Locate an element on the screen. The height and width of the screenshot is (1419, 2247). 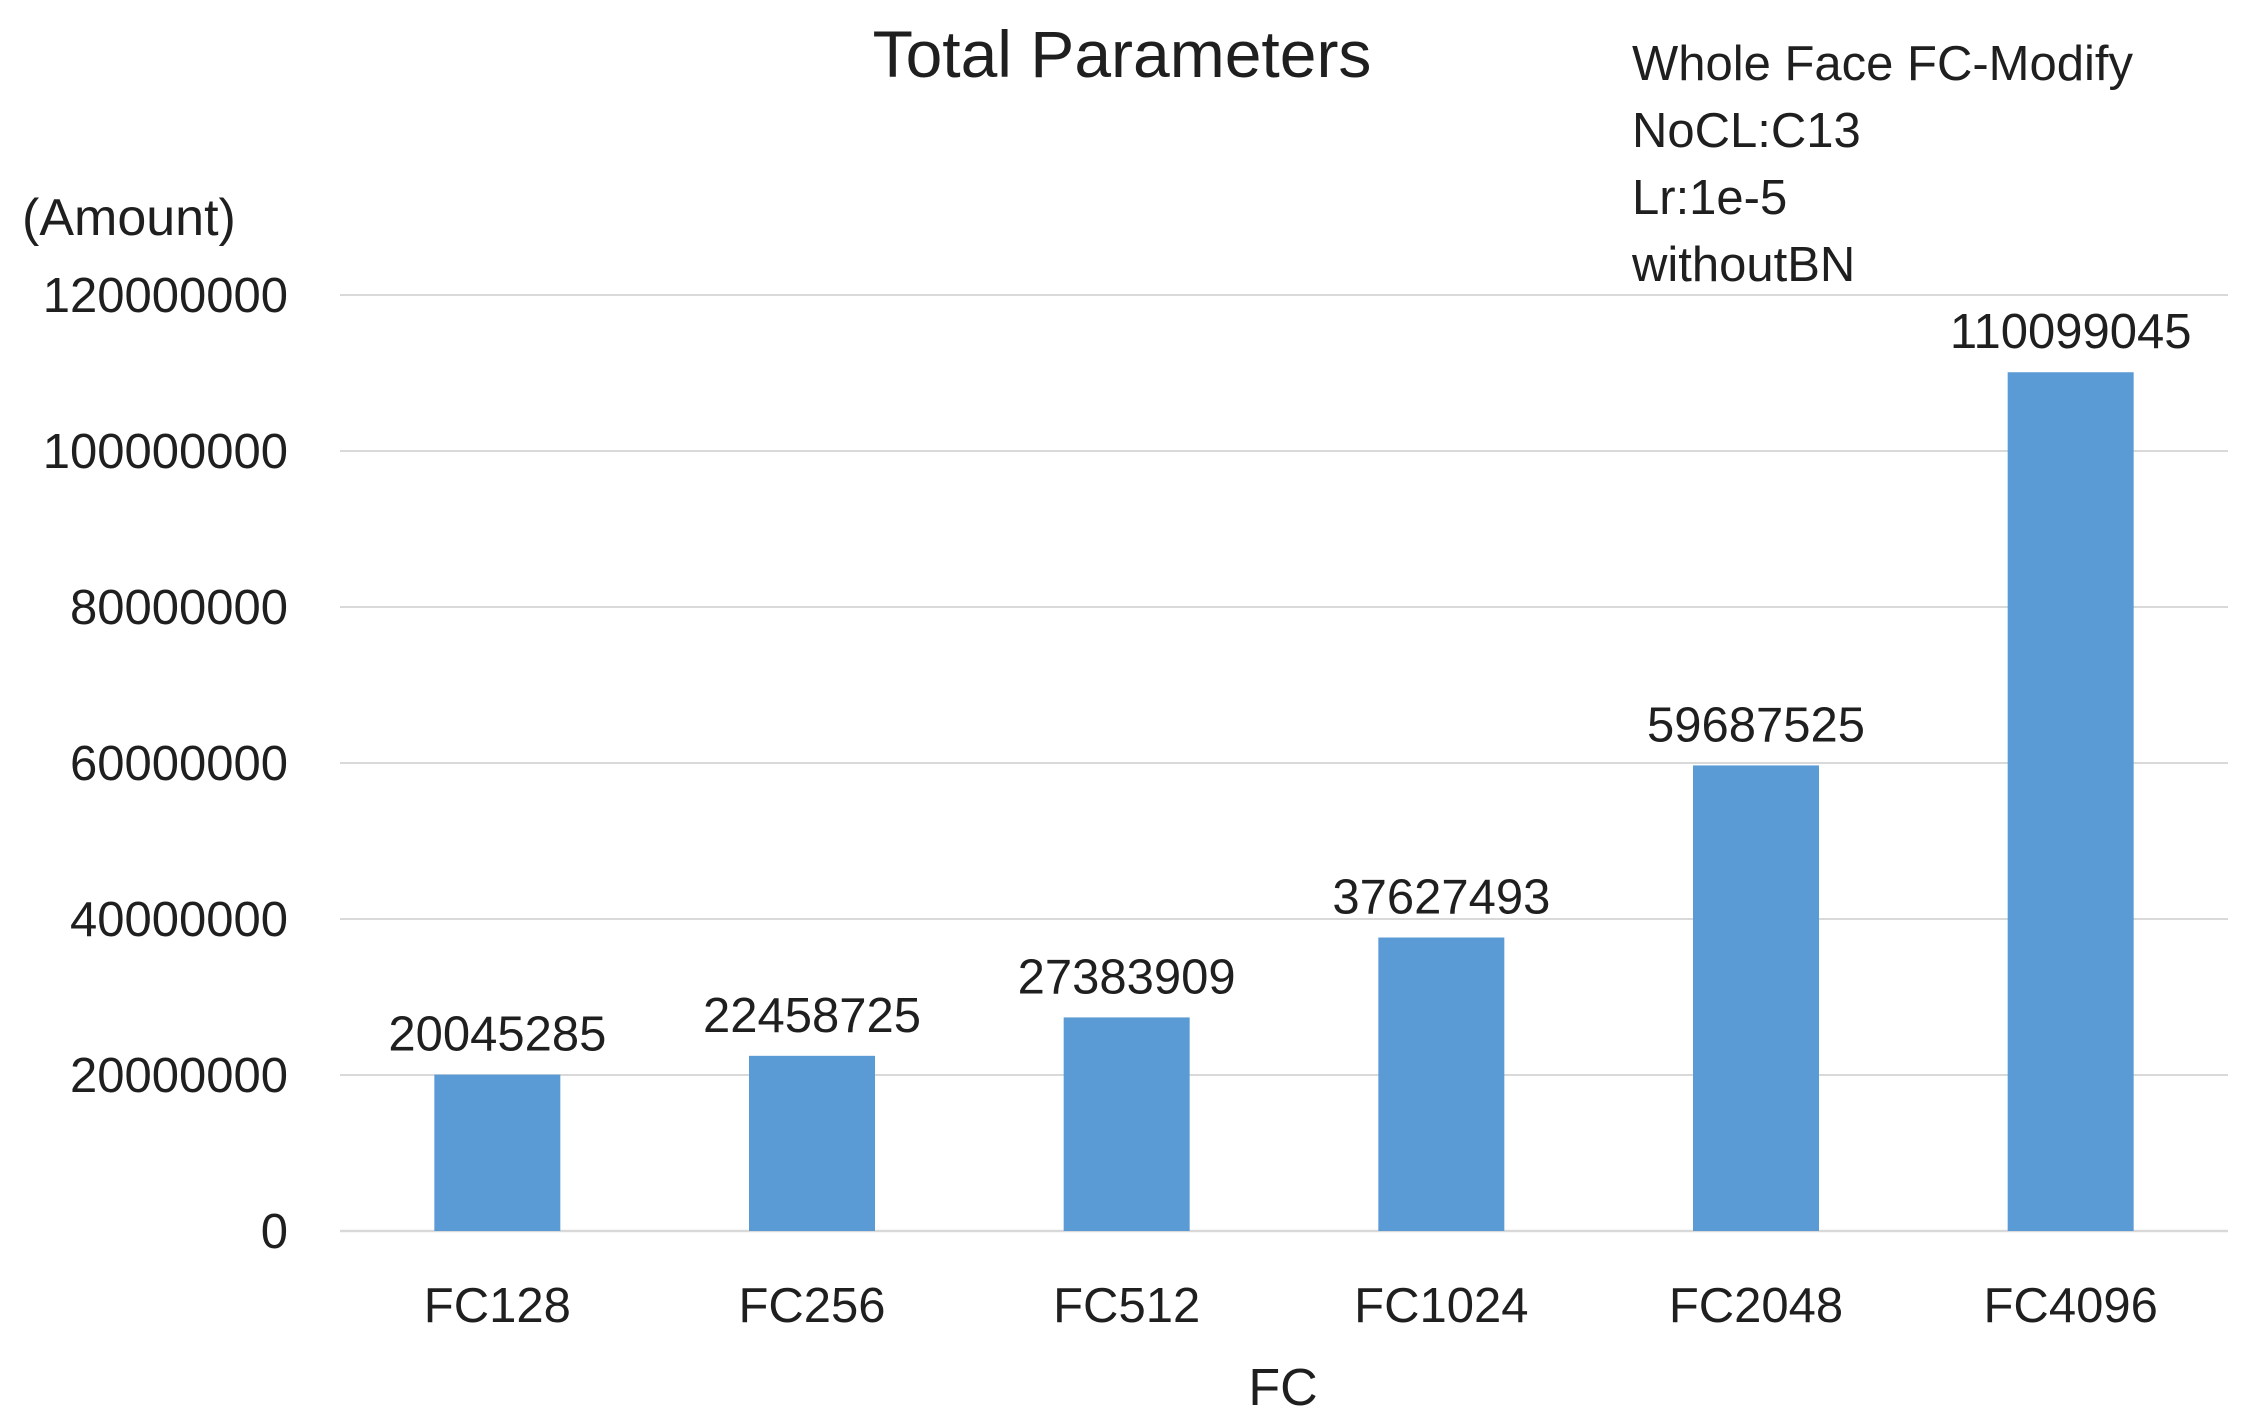
data-label: 22458725 is located at coordinates (812, 1016).